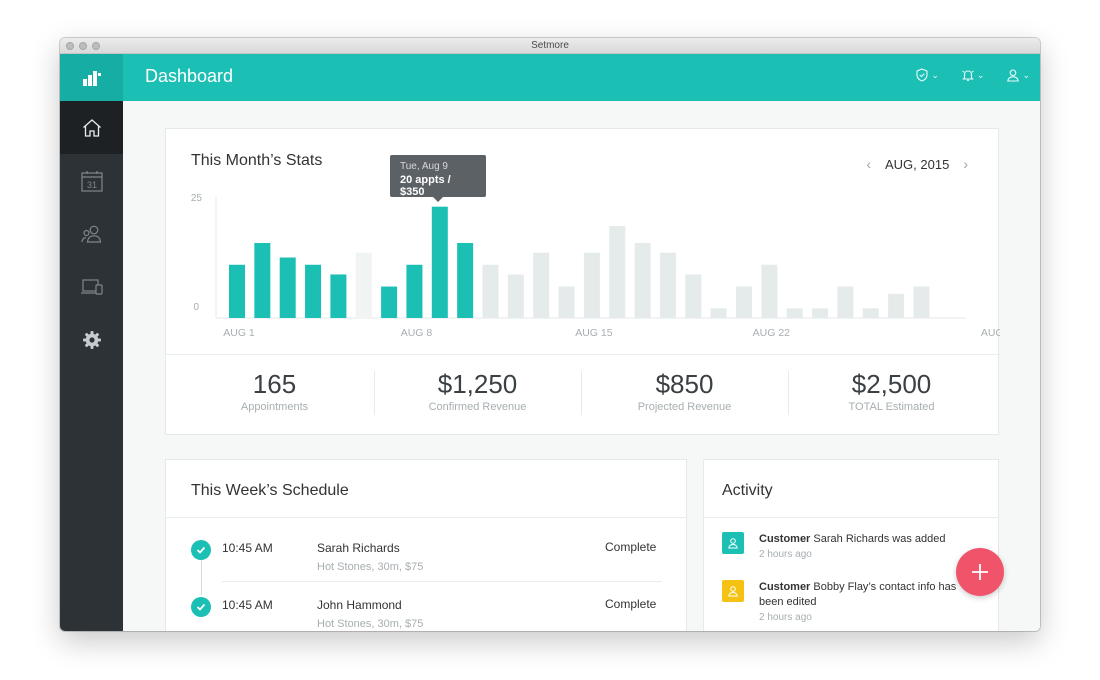  What do you see at coordinates (196, 307) in the screenshot?
I see `y-tick-label: 0` at bounding box center [196, 307].